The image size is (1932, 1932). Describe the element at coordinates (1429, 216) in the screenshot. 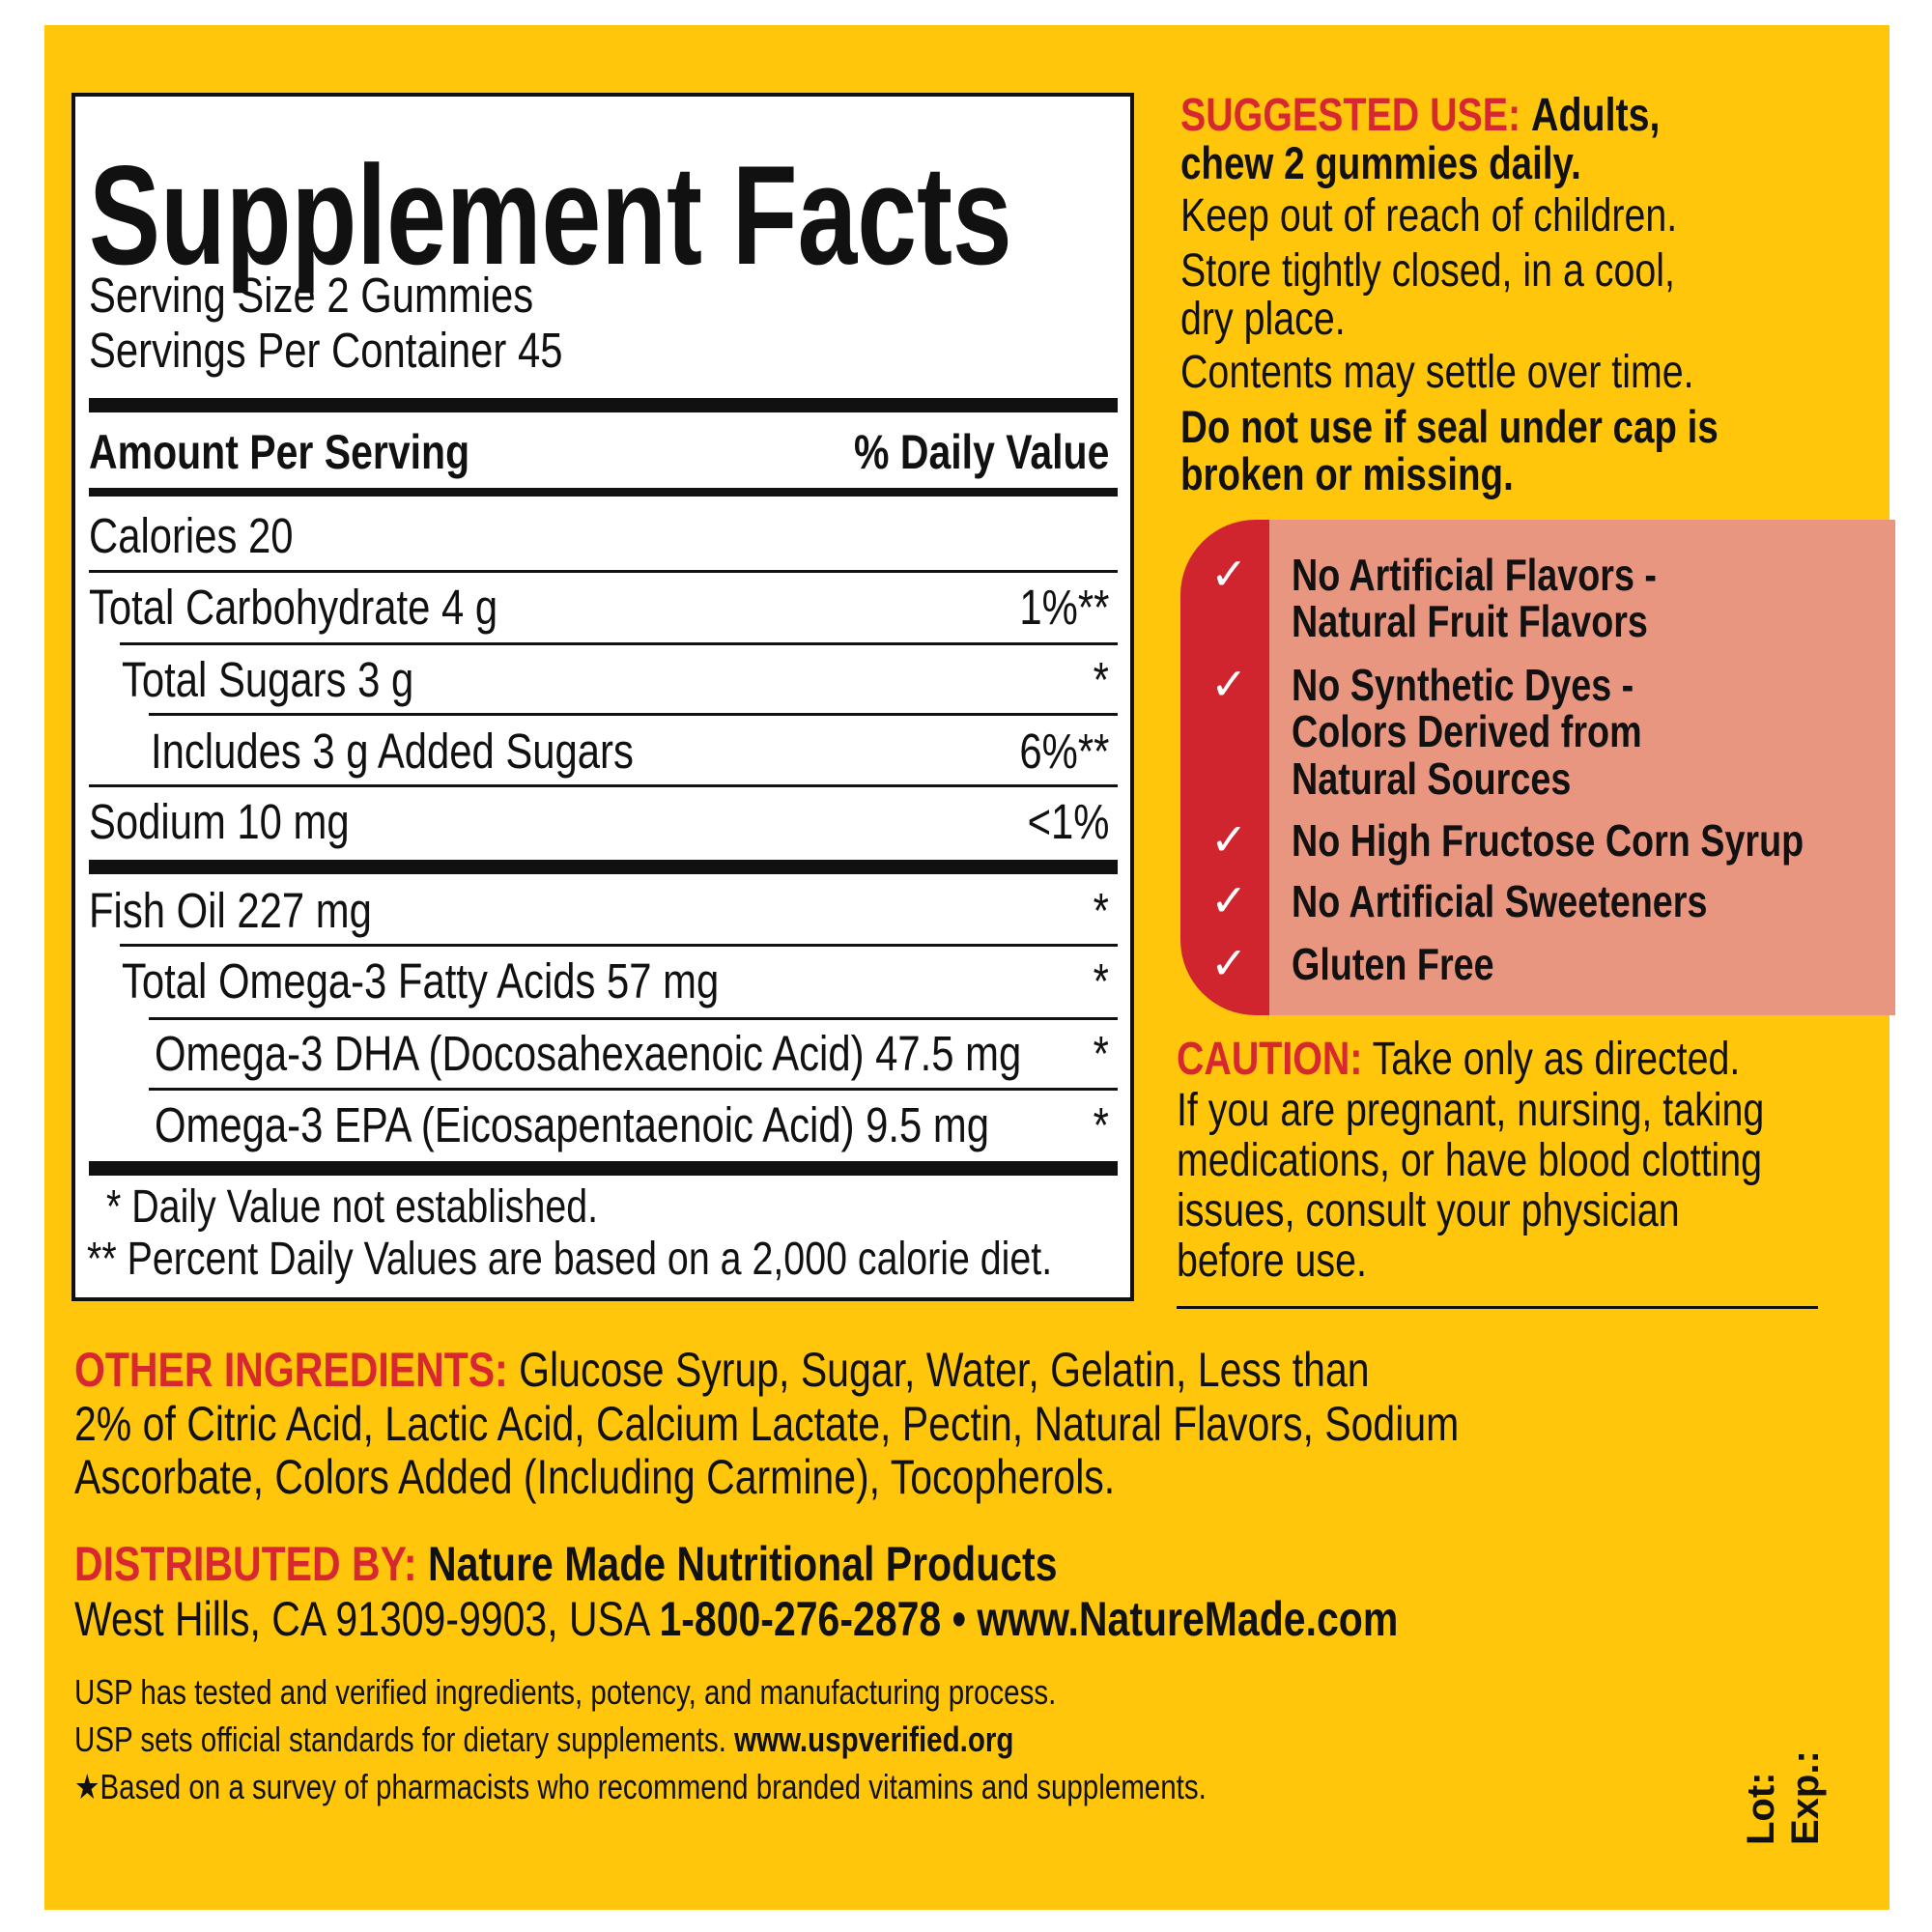

I see `suggested-use-line3: Keep out of reach of children.` at that location.